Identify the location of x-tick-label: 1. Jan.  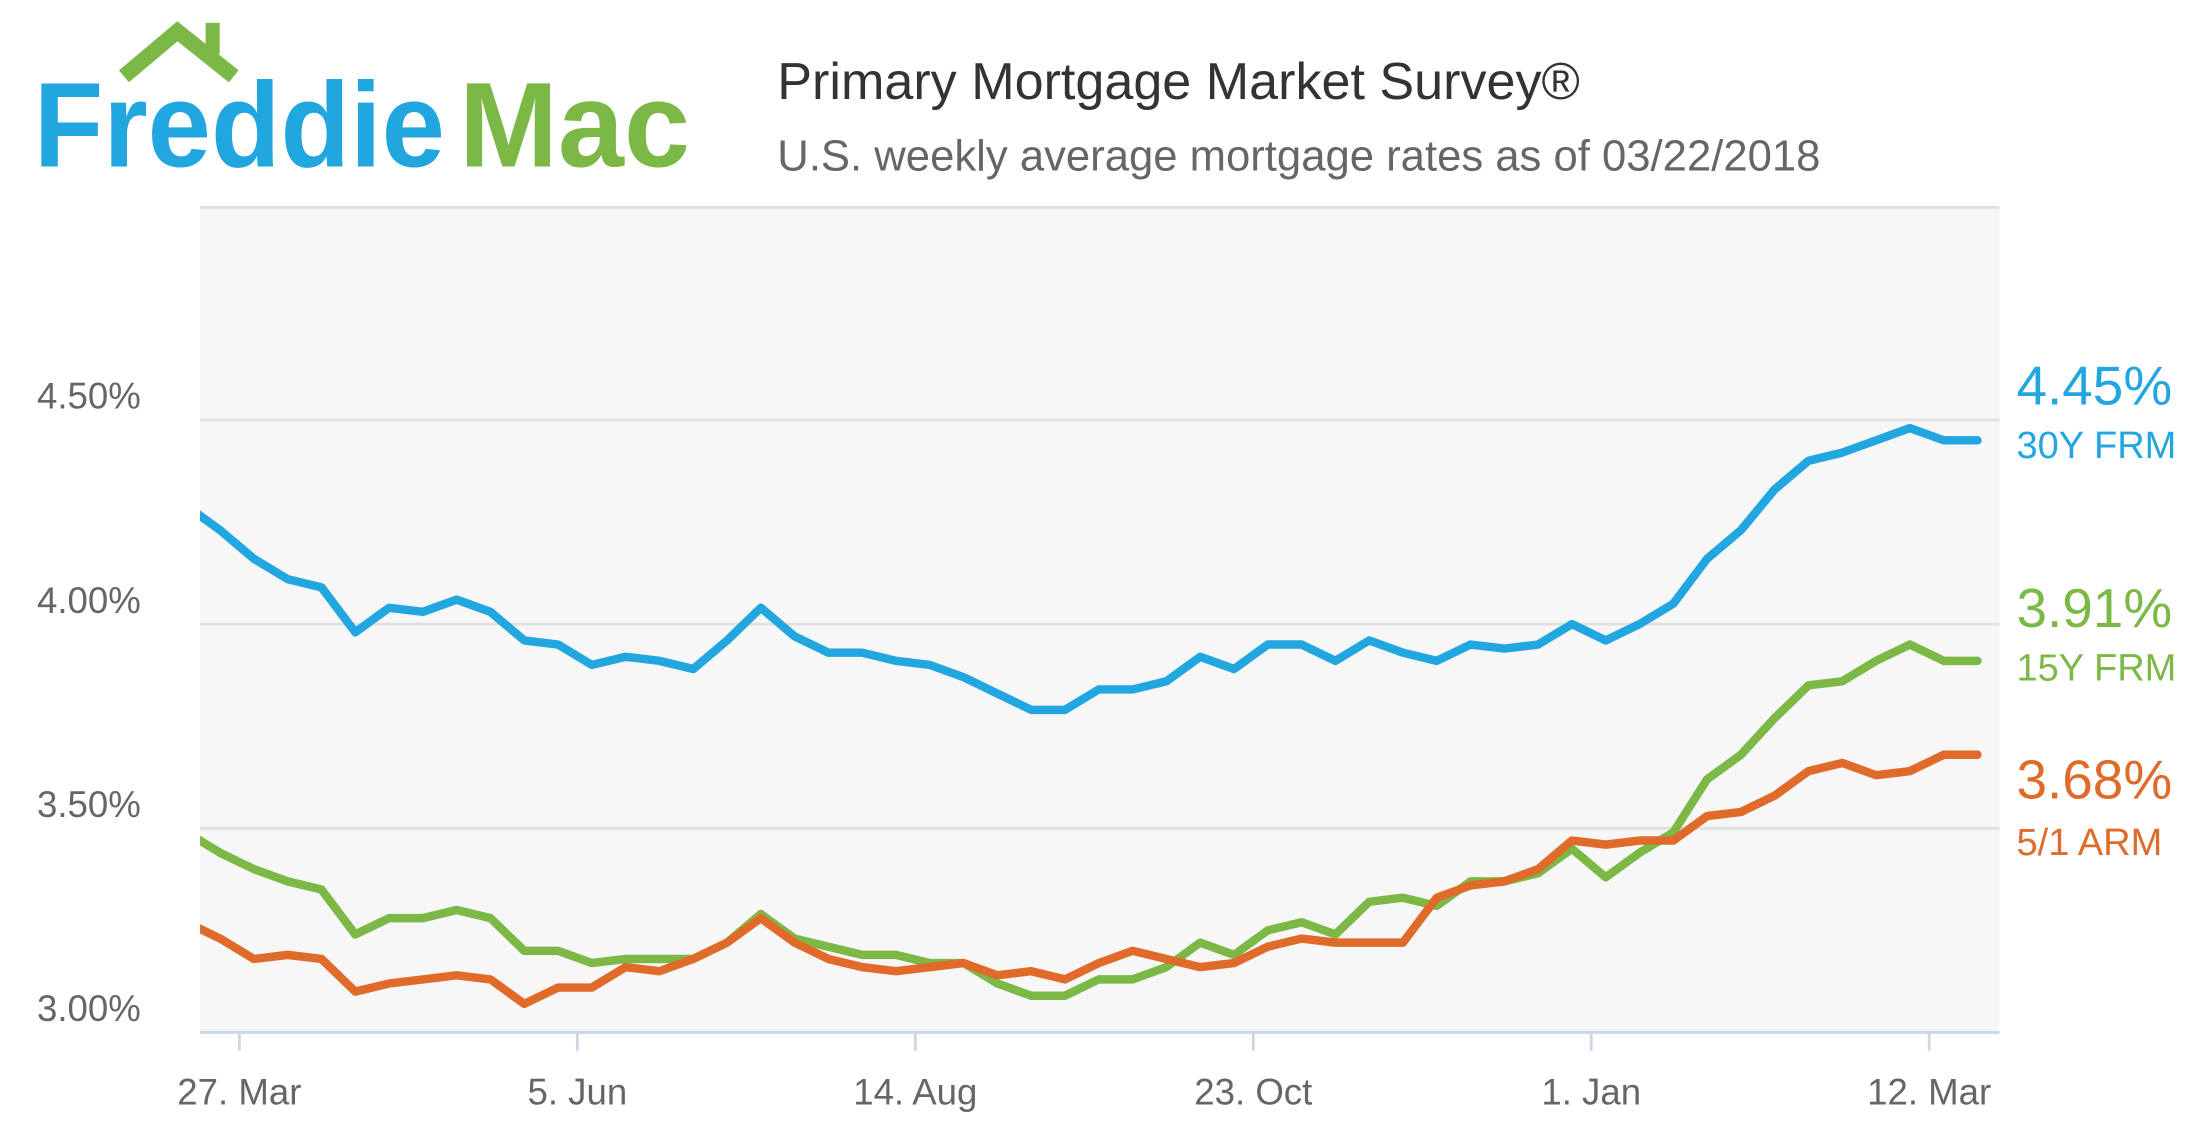
(1591, 1091).